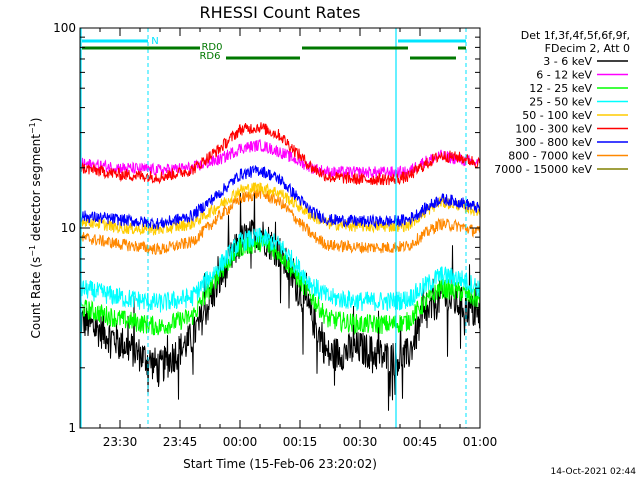 This screenshot has height=480, width=640. Describe the element at coordinates (211, 47) in the screenshot. I see `attenuator-label: RD0` at that location.